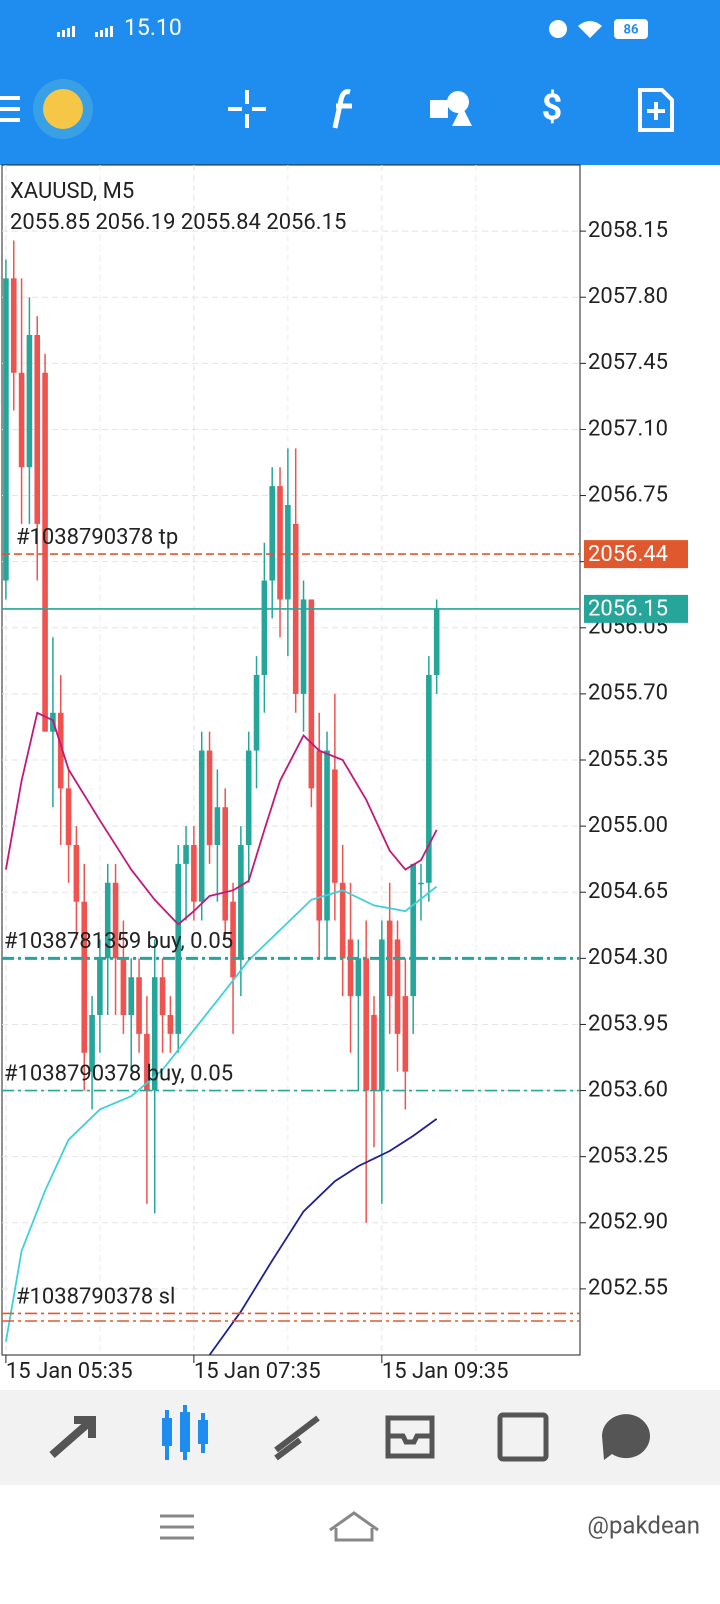  Describe the element at coordinates (85, 31) in the screenshot. I see `signal-icons` at that location.